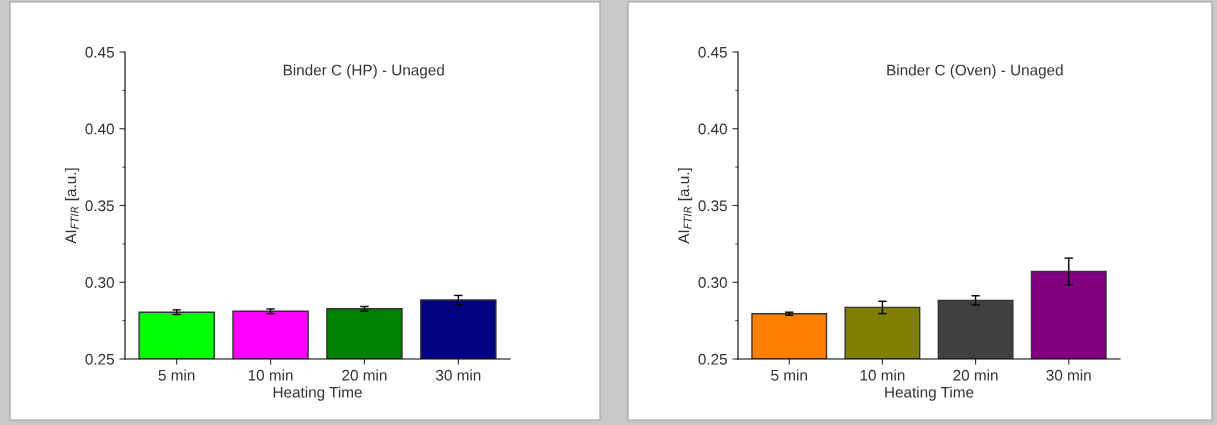  I want to click on text: Binder C (HP) - Unaged, so click(363, 71).